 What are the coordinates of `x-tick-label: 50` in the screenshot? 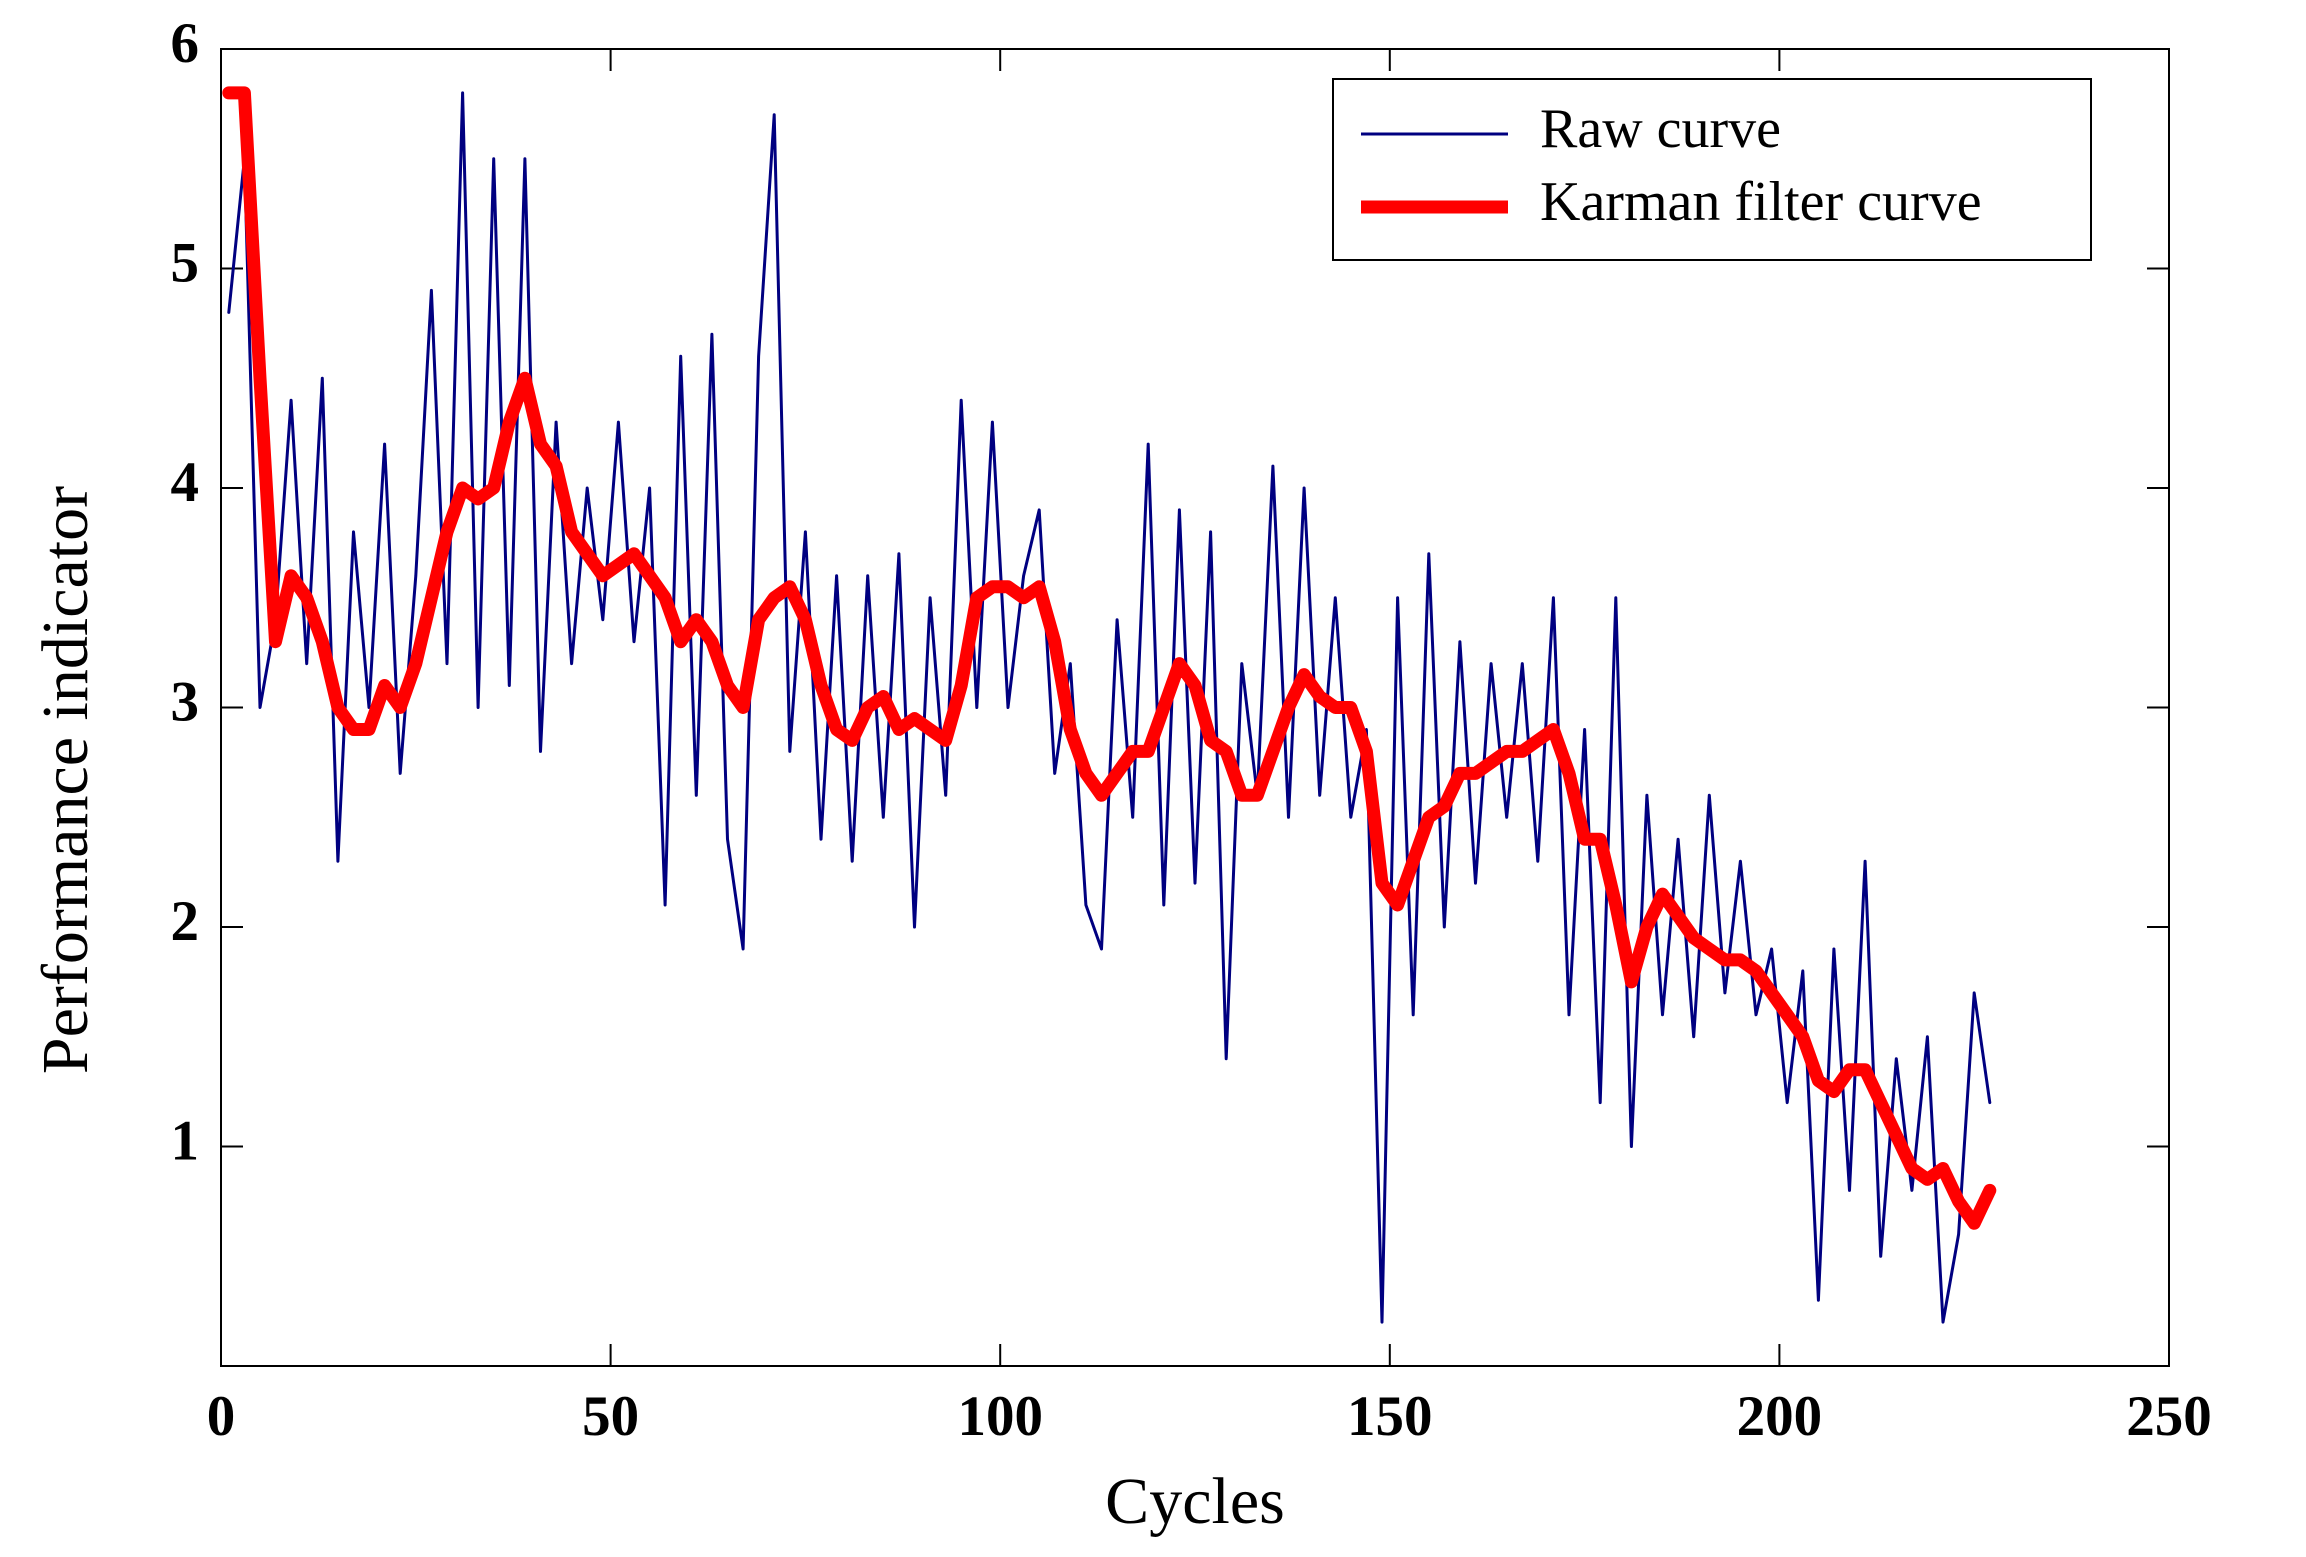 It's located at (610, 1416).